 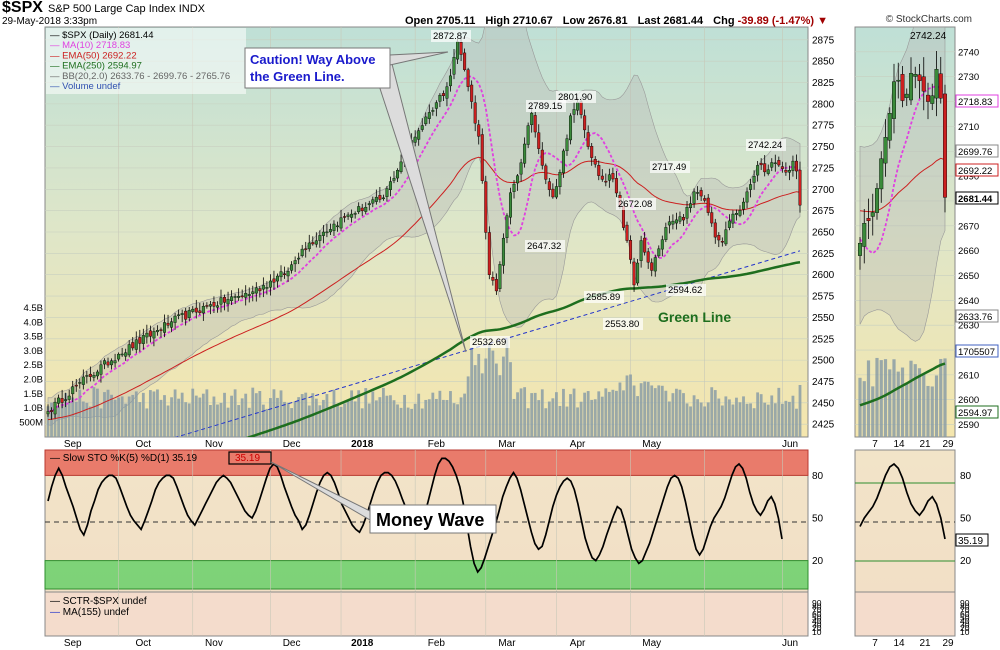 I want to click on sto-tick-label: 20, so click(x=818, y=561).